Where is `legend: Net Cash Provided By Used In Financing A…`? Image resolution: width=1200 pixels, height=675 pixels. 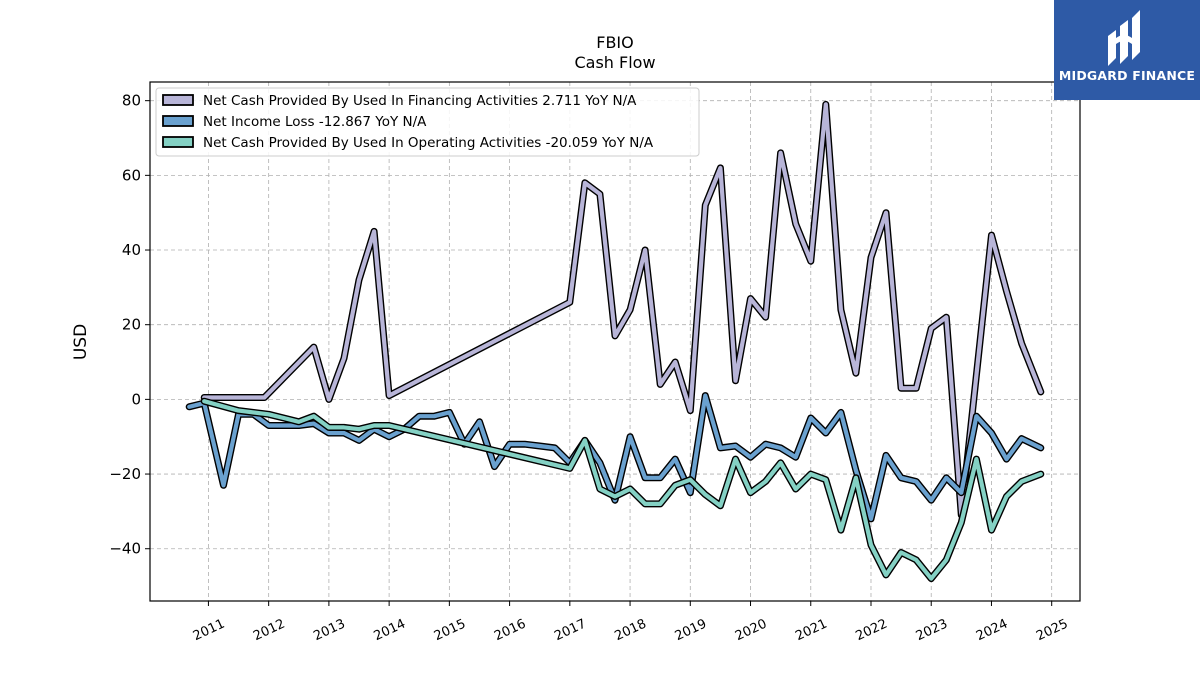 legend: Net Cash Provided By Used In Financing A… is located at coordinates (427, 122).